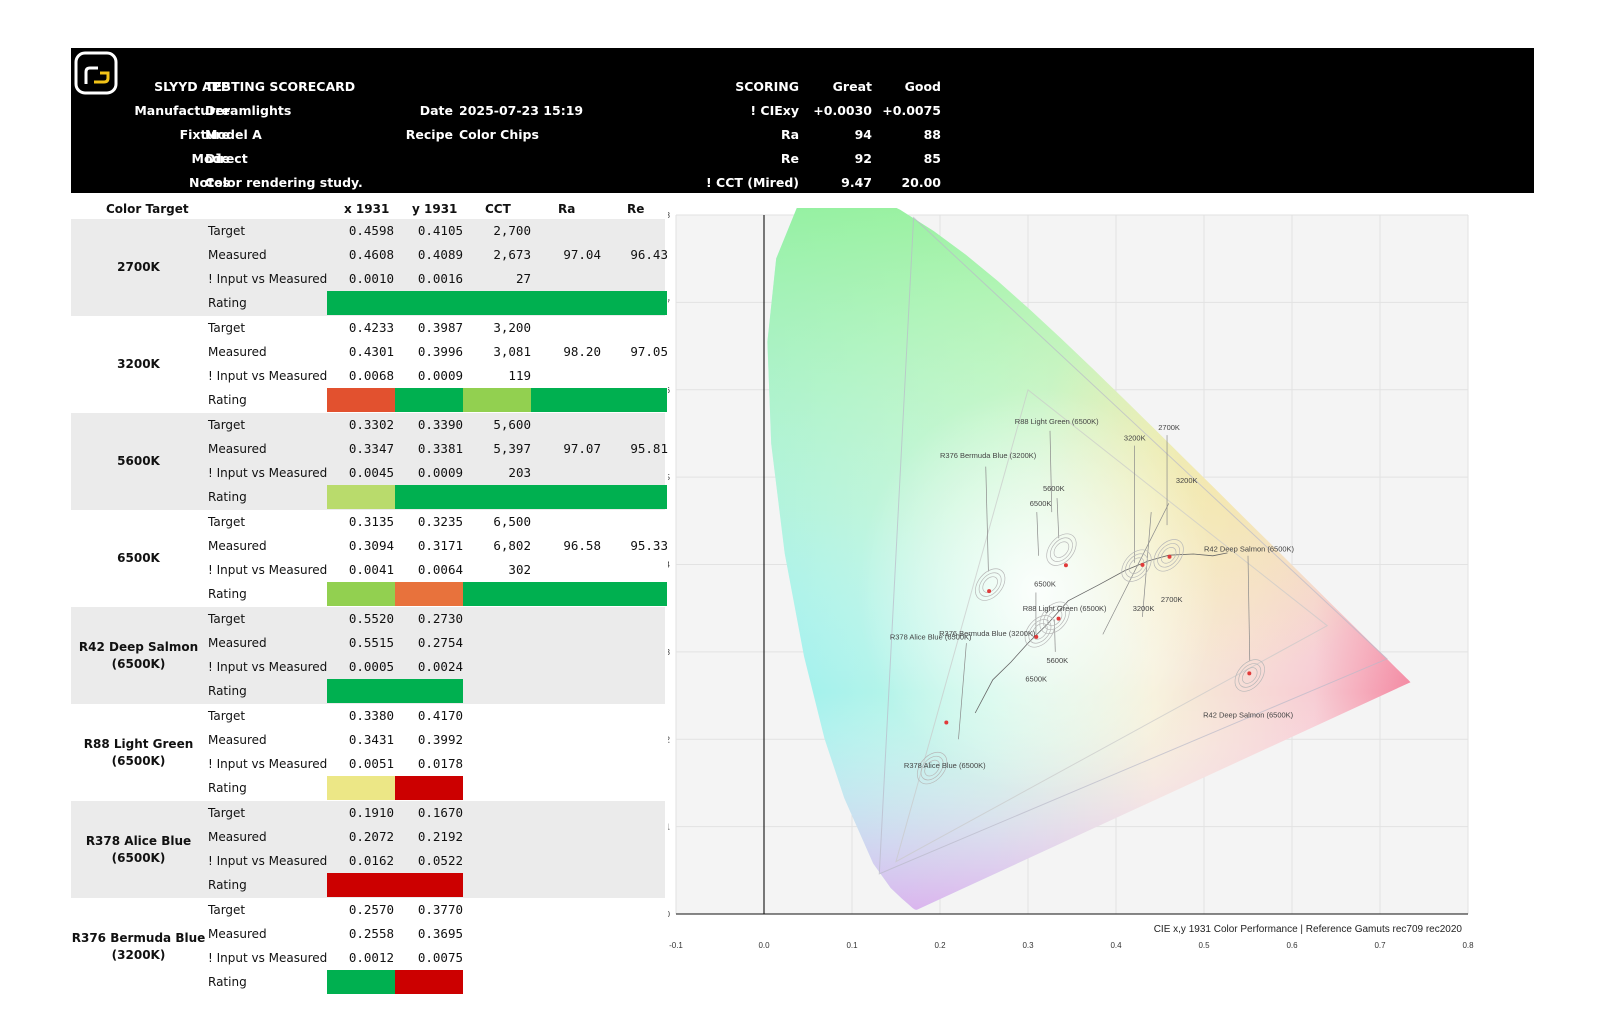  What do you see at coordinates (371, 909) in the screenshot?
I see `target-x-value: 0.2570` at bounding box center [371, 909].